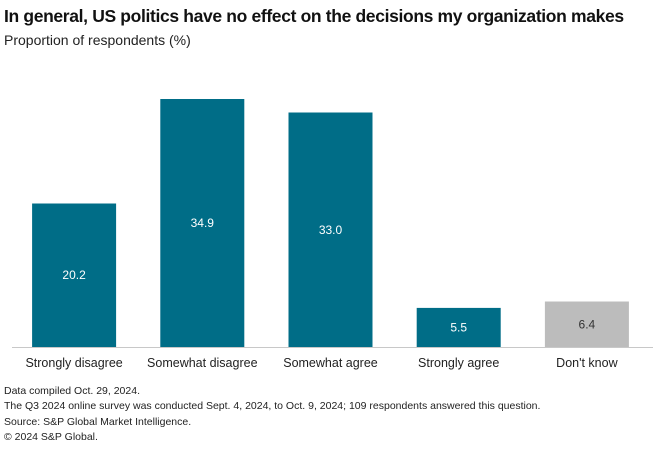 The width and height of the screenshot is (660, 456). I want to click on data-label-strongly-disagree: 20.2, so click(74, 275).